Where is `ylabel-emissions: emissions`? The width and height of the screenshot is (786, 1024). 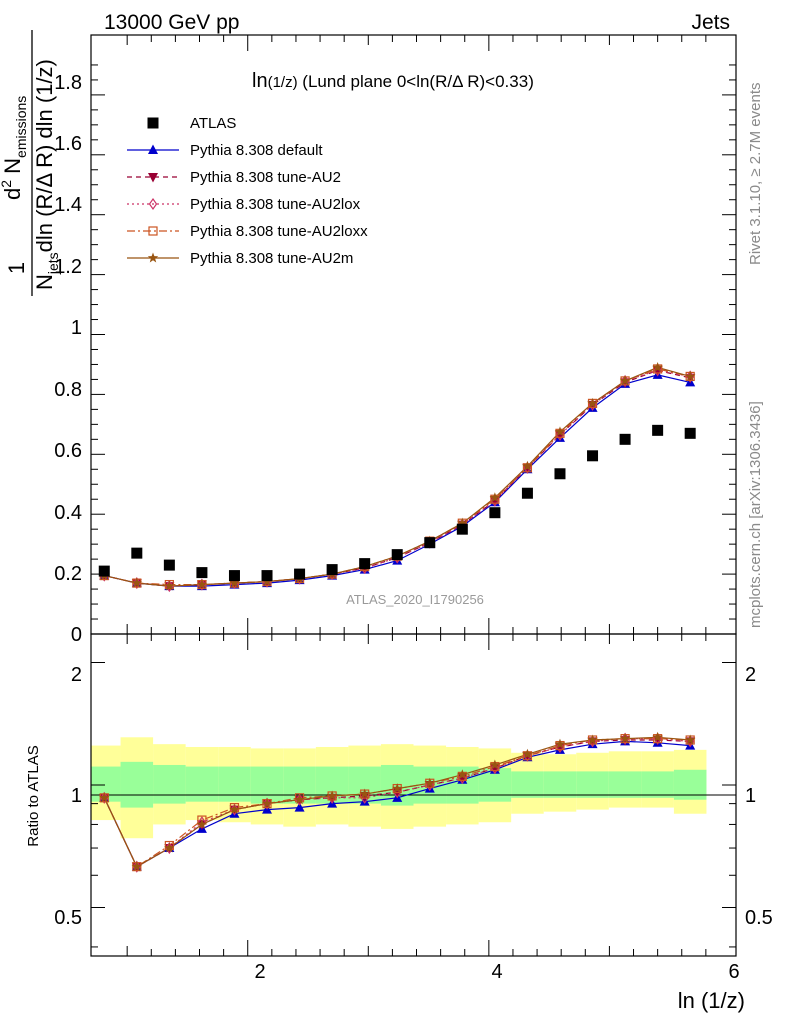 ylabel-emissions: emissions is located at coordinates (21, 127).